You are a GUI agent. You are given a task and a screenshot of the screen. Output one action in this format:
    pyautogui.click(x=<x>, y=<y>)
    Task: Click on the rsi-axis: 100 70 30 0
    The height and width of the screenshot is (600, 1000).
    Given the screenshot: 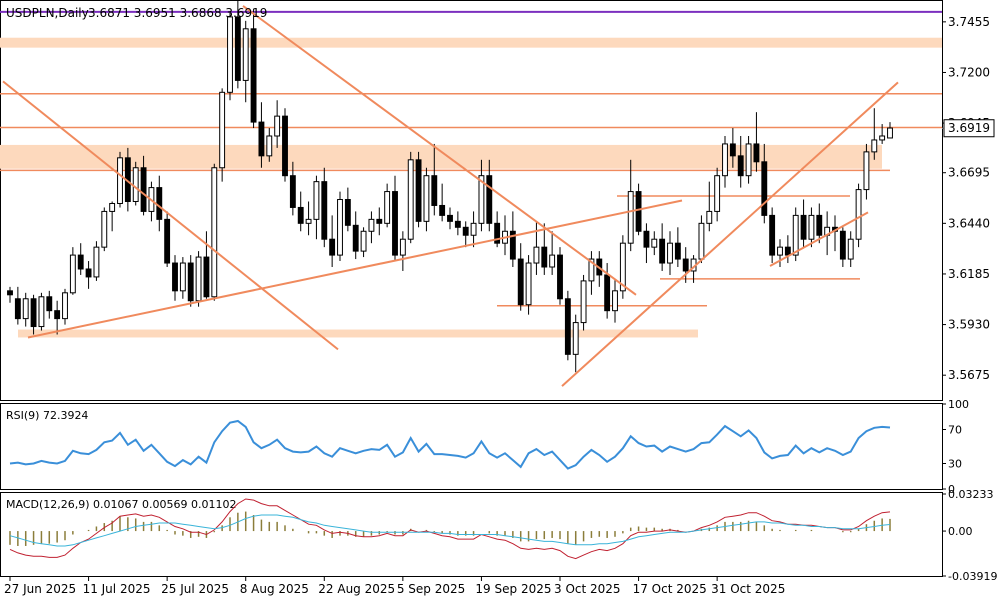 What is the action you would take?
    pyautogui.click(x=955, y=447)
    